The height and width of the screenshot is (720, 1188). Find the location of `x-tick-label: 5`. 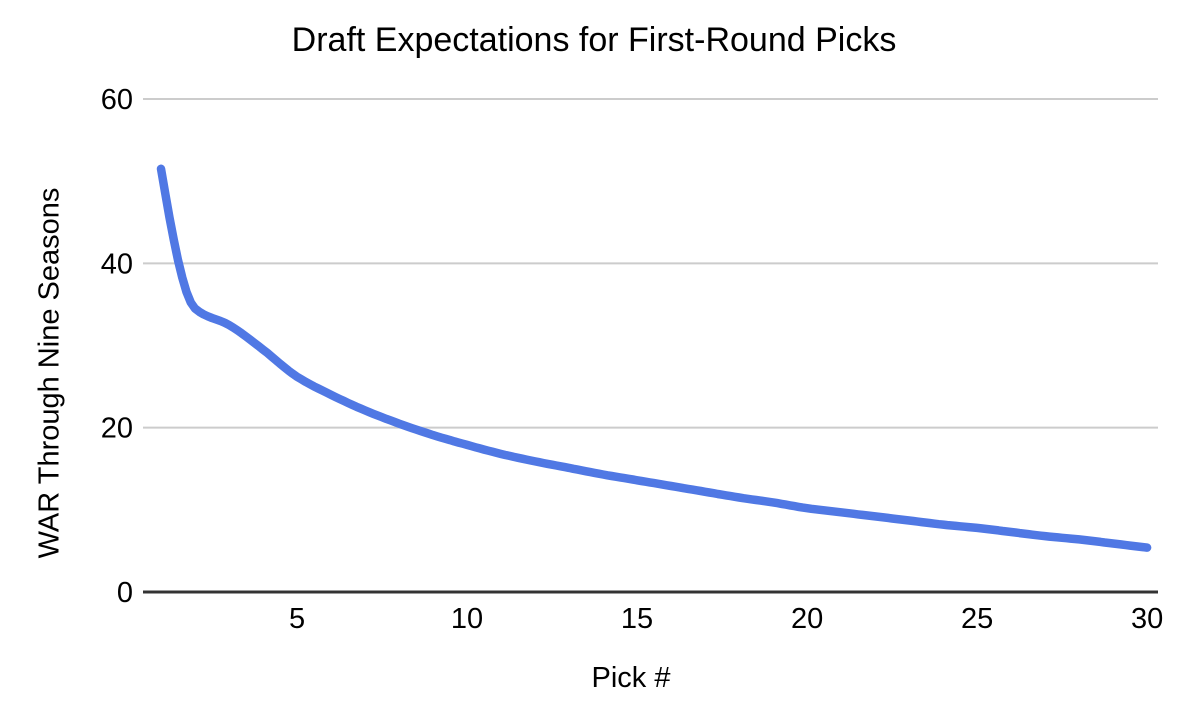

x-tick-label: 5 is located at coordinates (297, 619).